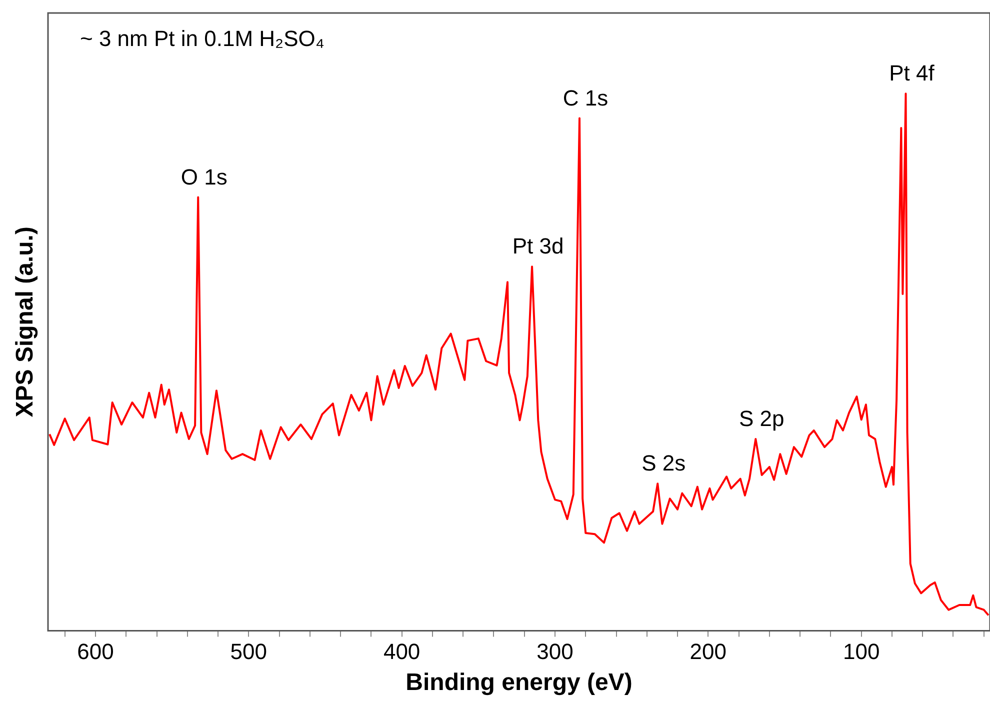 The height and width of the screenshot is (702, 990). What do you see at coordinates (912, 73) in the screenshot?
I see `annotation: Pt 4f` at bounding box center [912, 73].